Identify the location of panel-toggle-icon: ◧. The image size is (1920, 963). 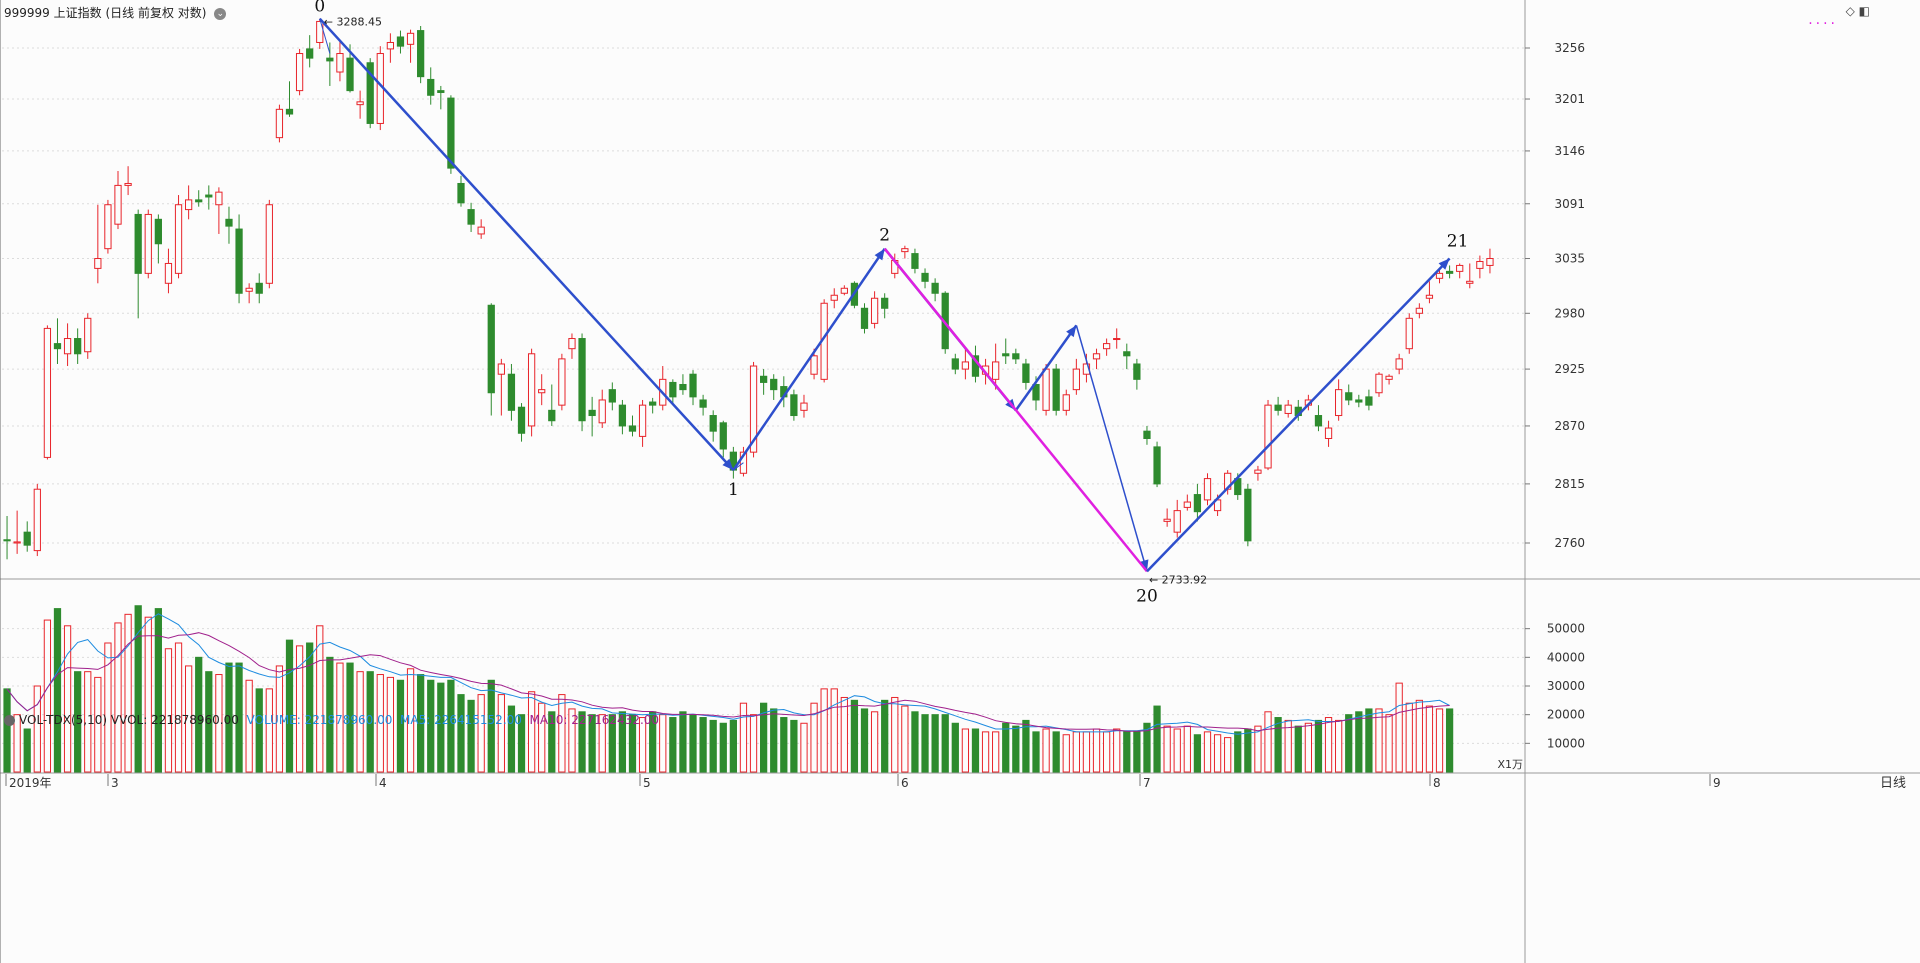
(1864, 11).